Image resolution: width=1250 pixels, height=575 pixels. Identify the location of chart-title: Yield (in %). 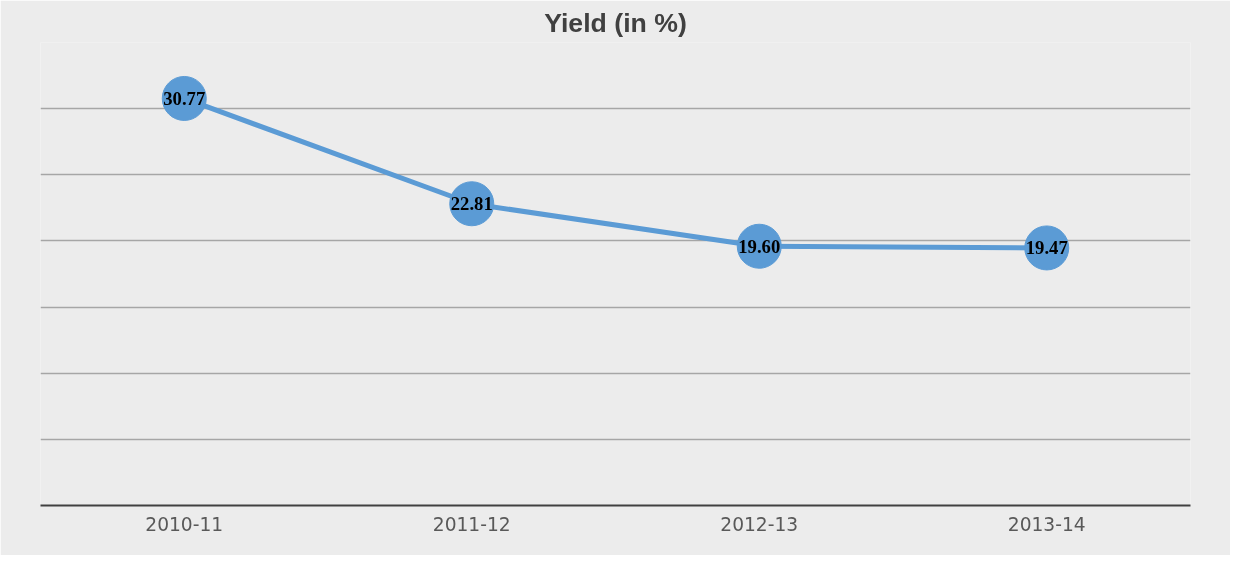
(615, 22).